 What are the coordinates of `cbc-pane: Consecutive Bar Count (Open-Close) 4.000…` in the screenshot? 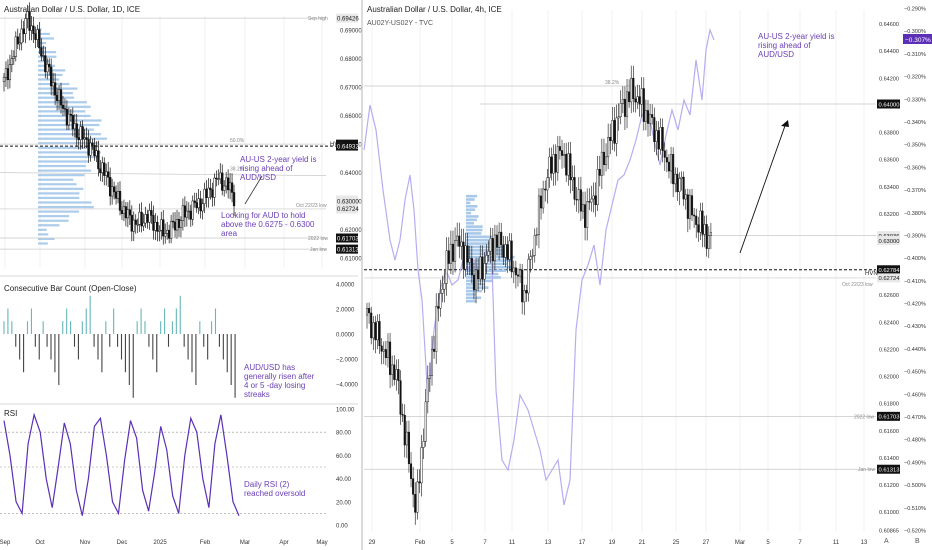 It's located at (181, 344).